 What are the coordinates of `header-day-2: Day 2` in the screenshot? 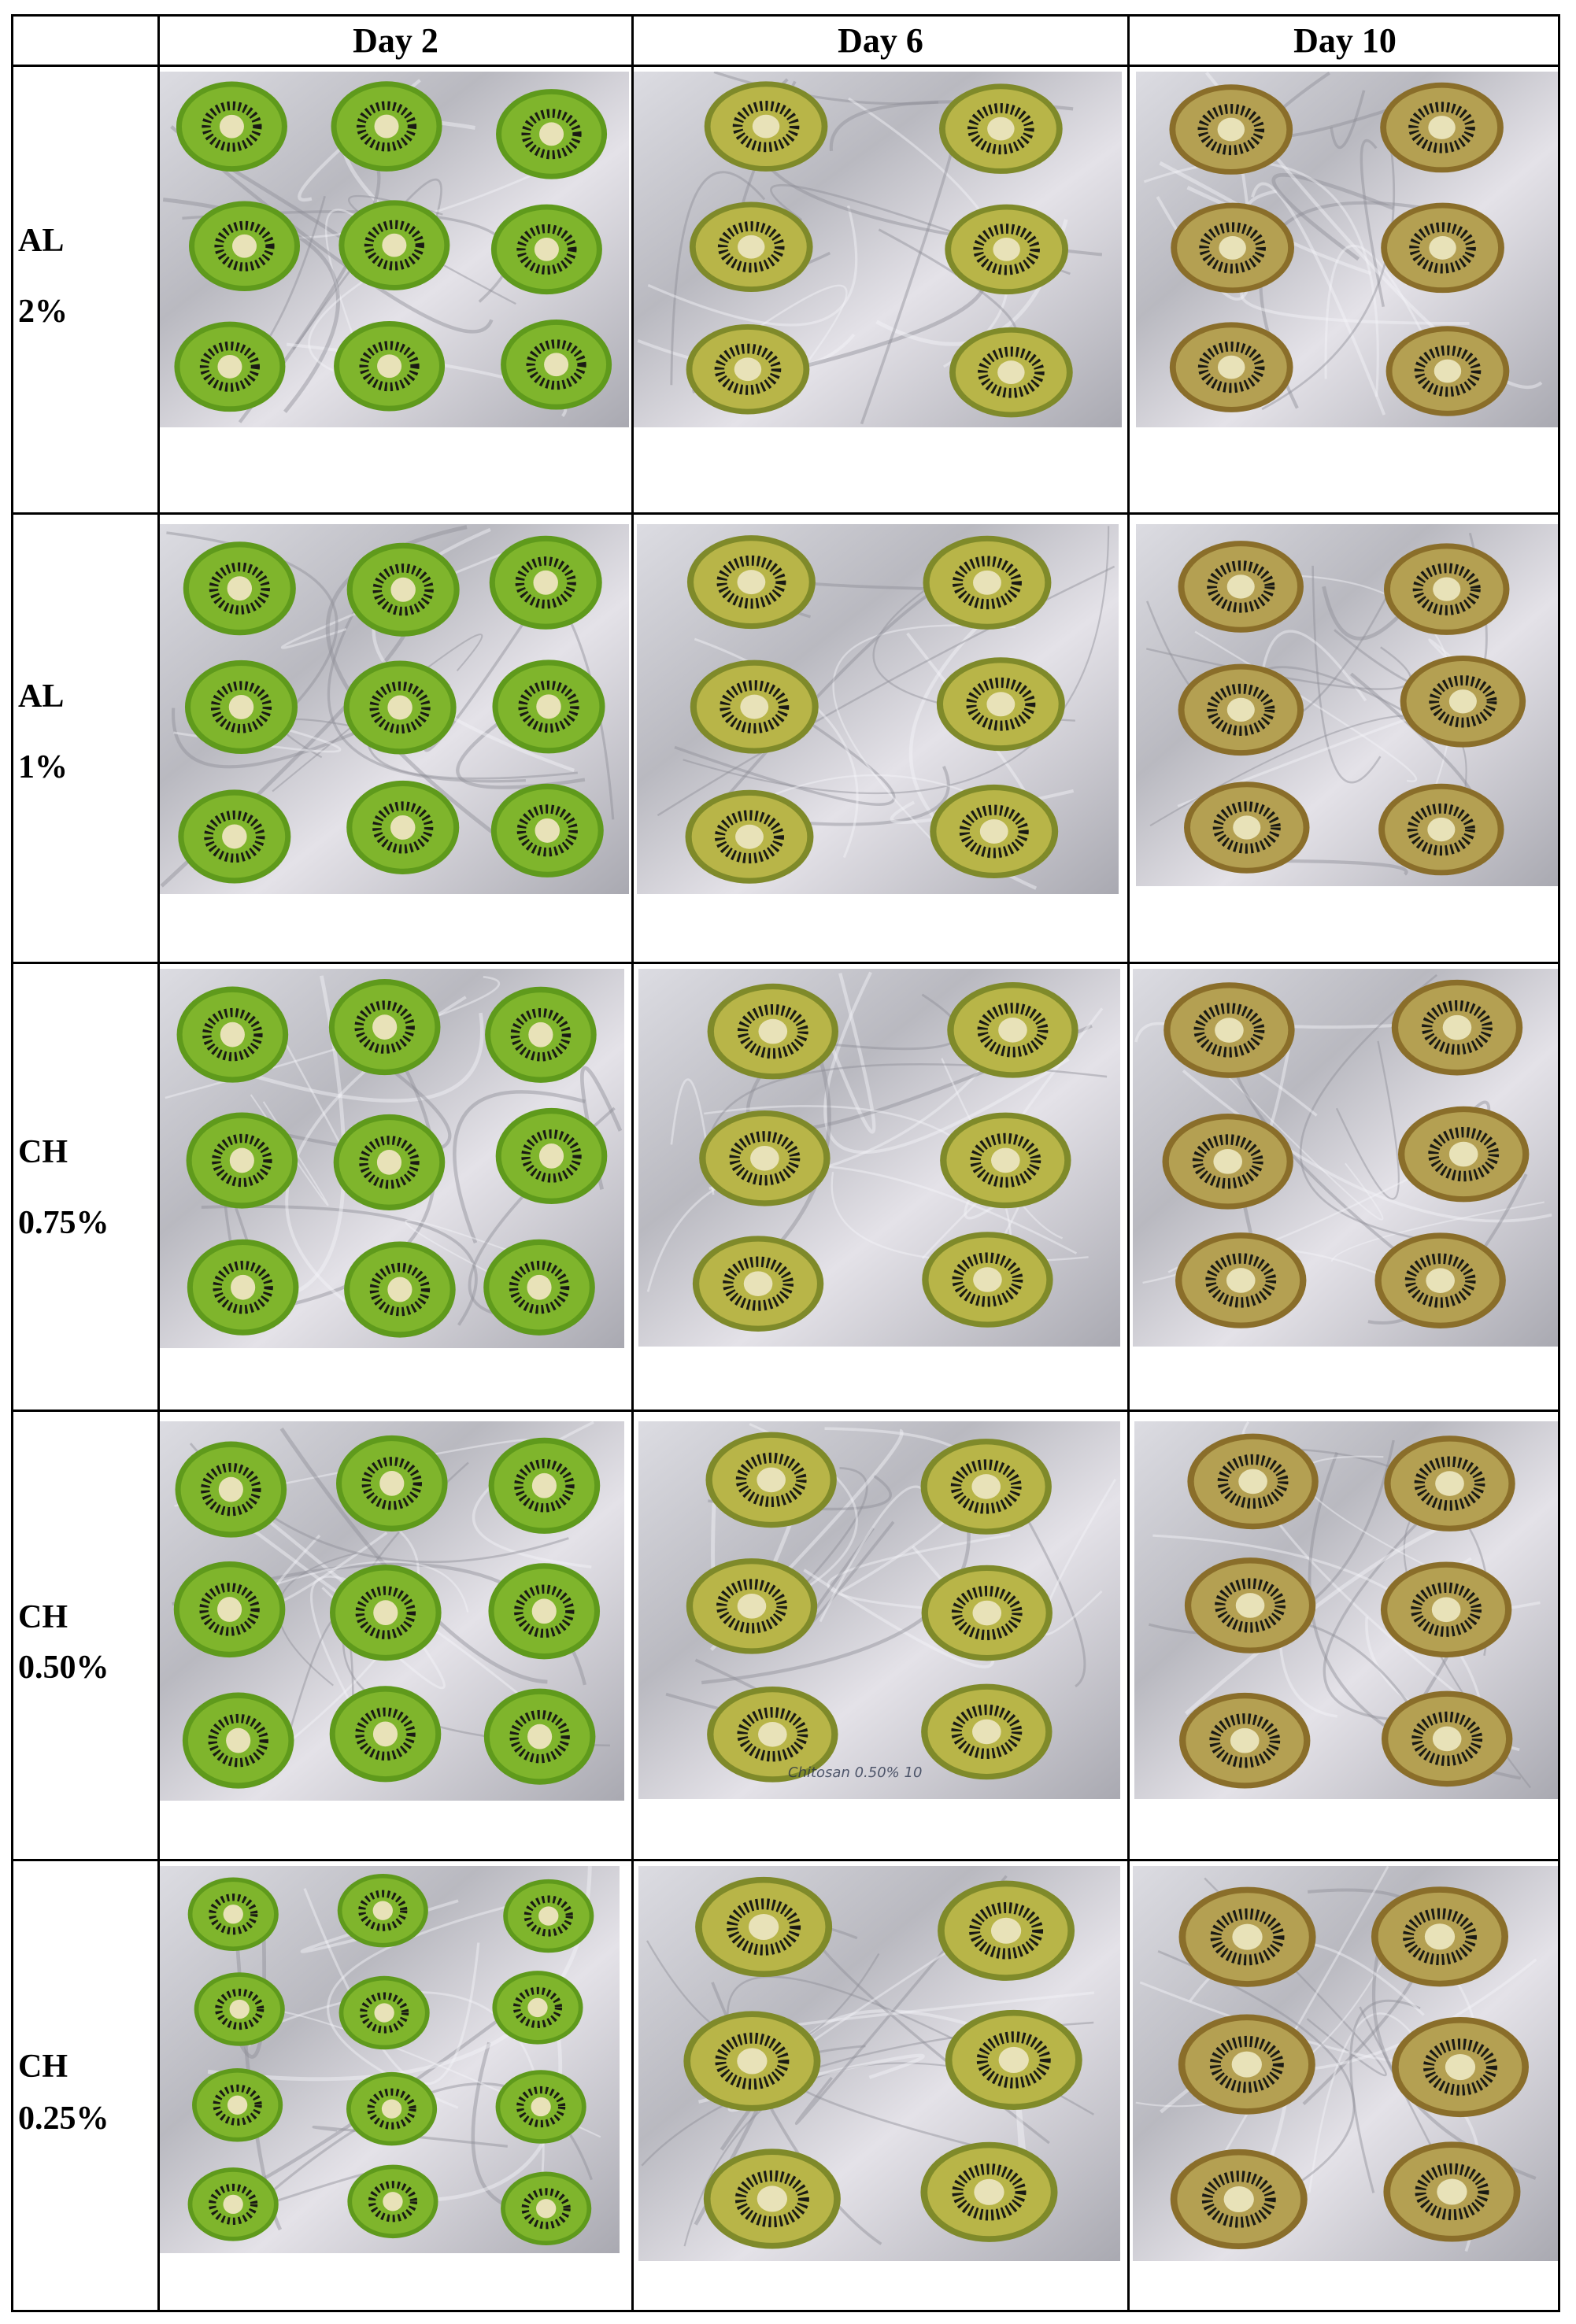 It's located at (394, 39).